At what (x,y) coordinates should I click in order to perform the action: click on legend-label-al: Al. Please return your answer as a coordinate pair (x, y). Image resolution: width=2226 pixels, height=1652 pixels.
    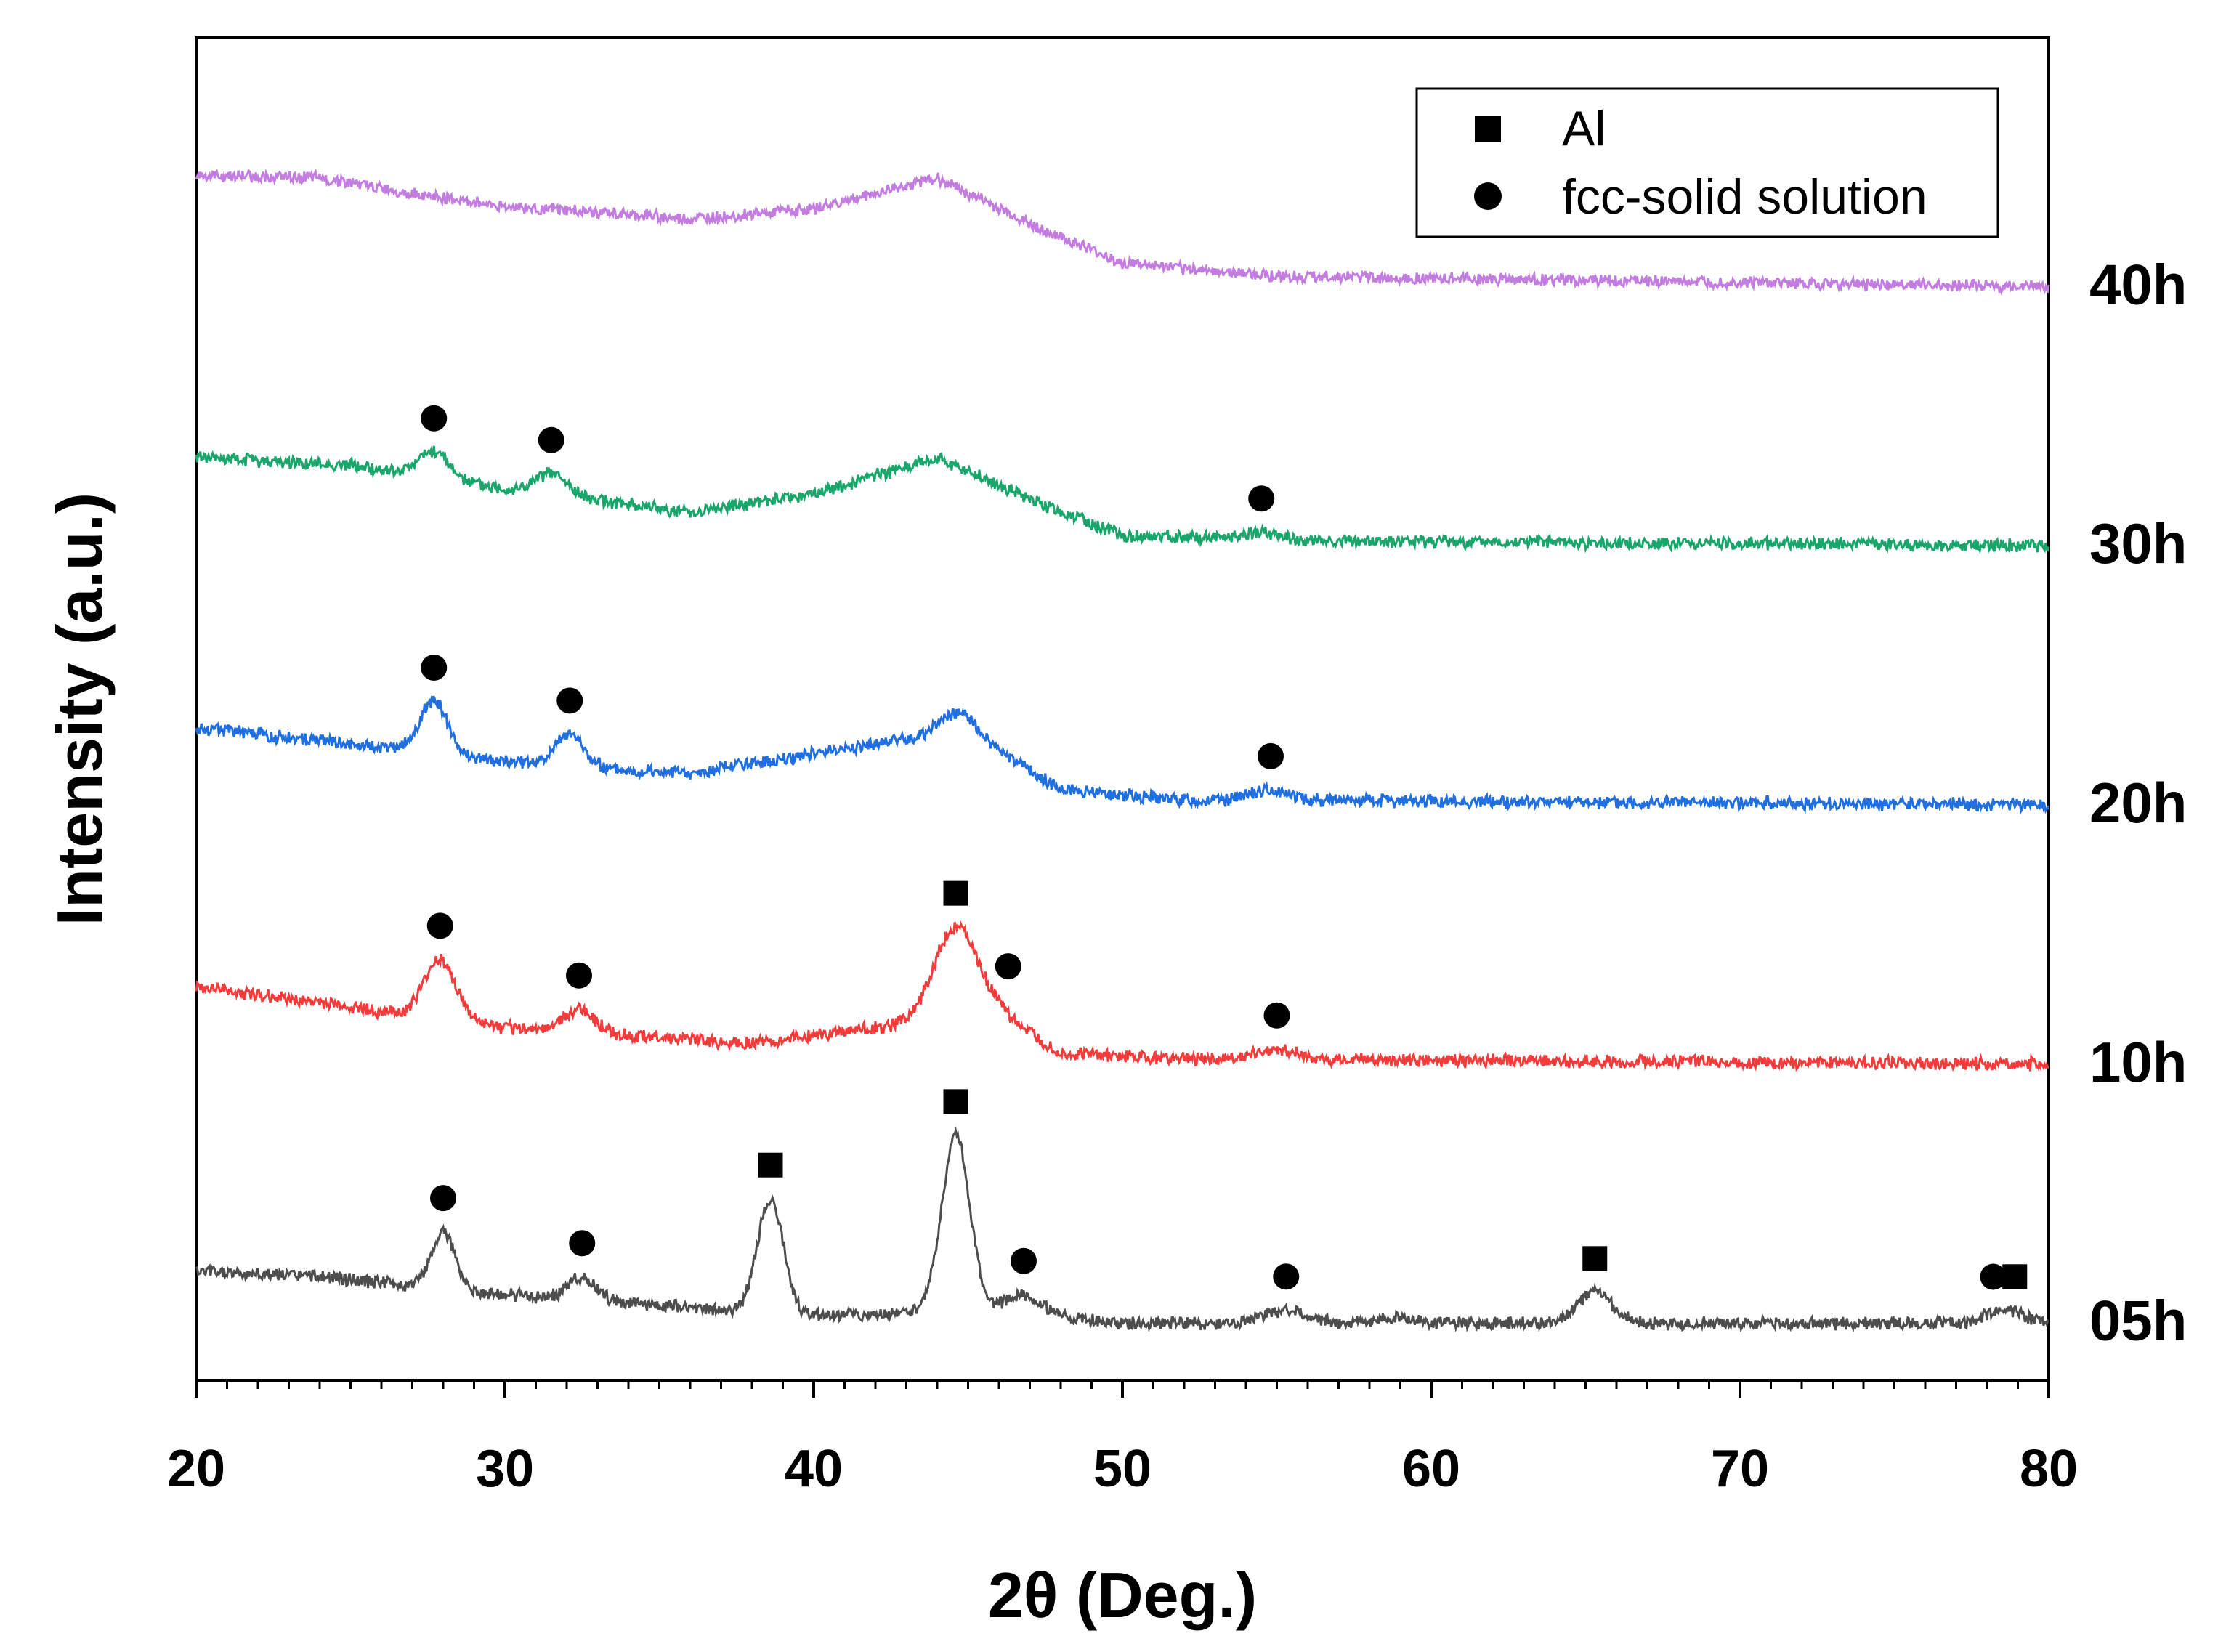
    Looking at the image, I should click on (1584, 128).